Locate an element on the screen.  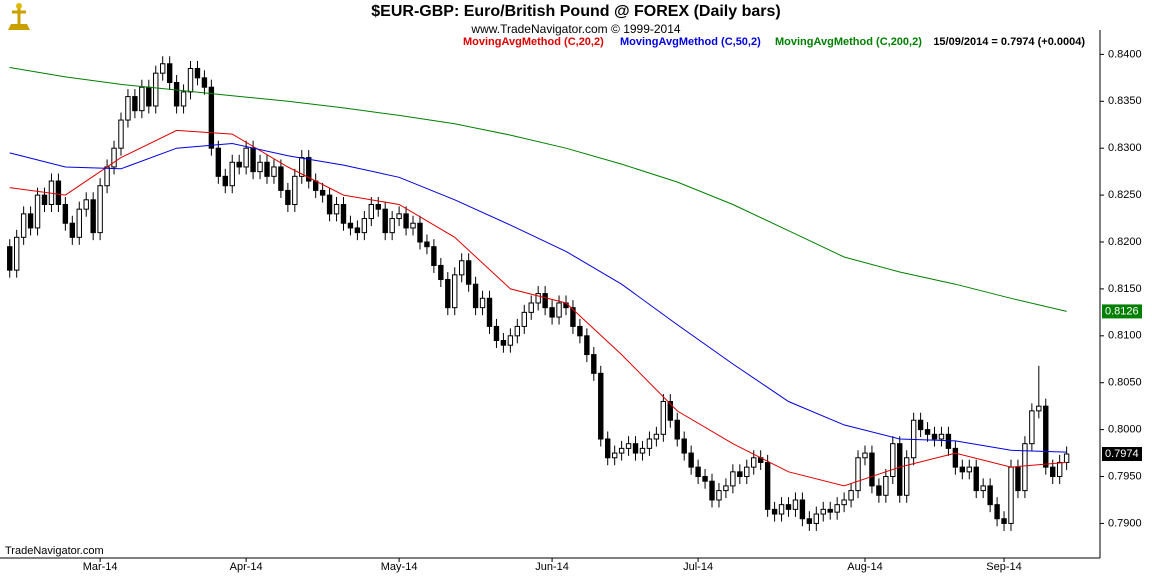
x-tick-label: Jun-14 is located at coordinates (552, 567).